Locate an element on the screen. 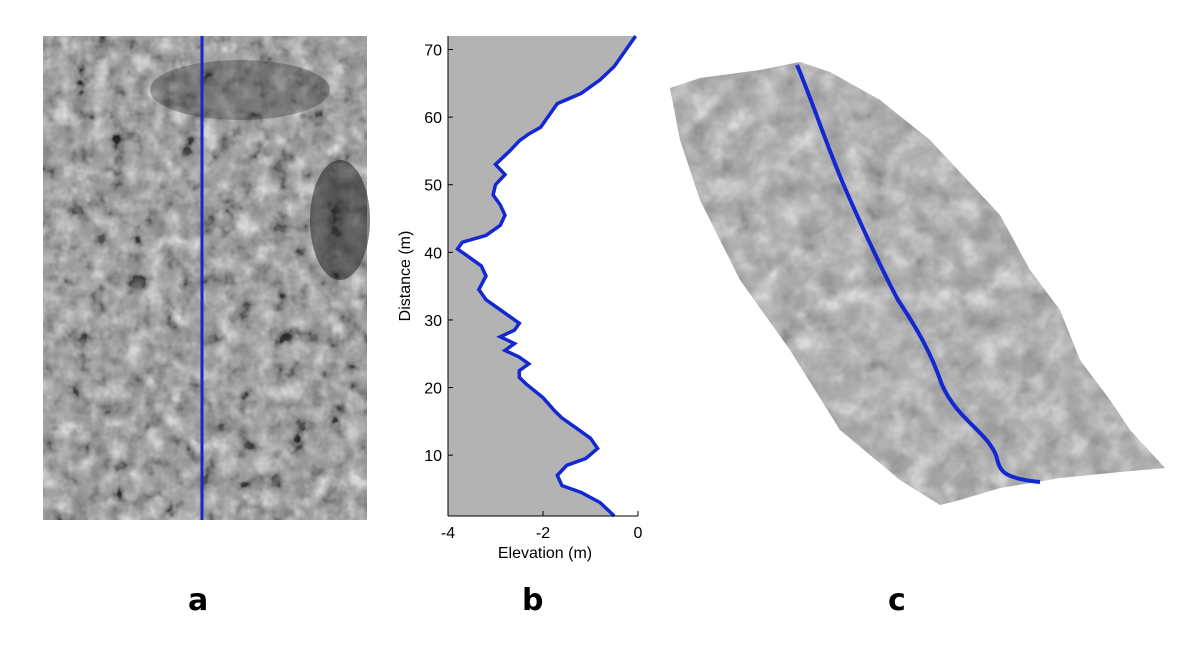  y-tick-label: 20 is located at coordinates (433, 389).